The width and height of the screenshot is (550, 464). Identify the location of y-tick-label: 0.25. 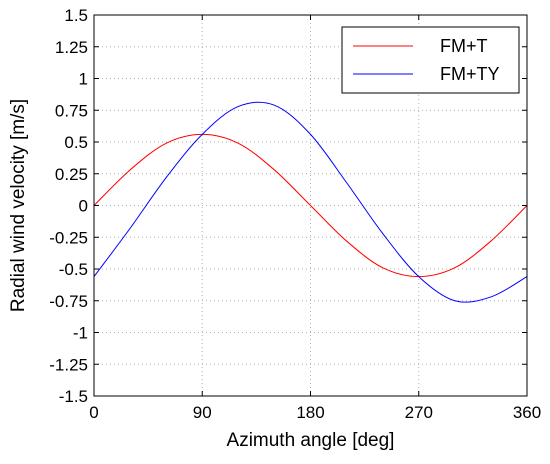
(71, 174).